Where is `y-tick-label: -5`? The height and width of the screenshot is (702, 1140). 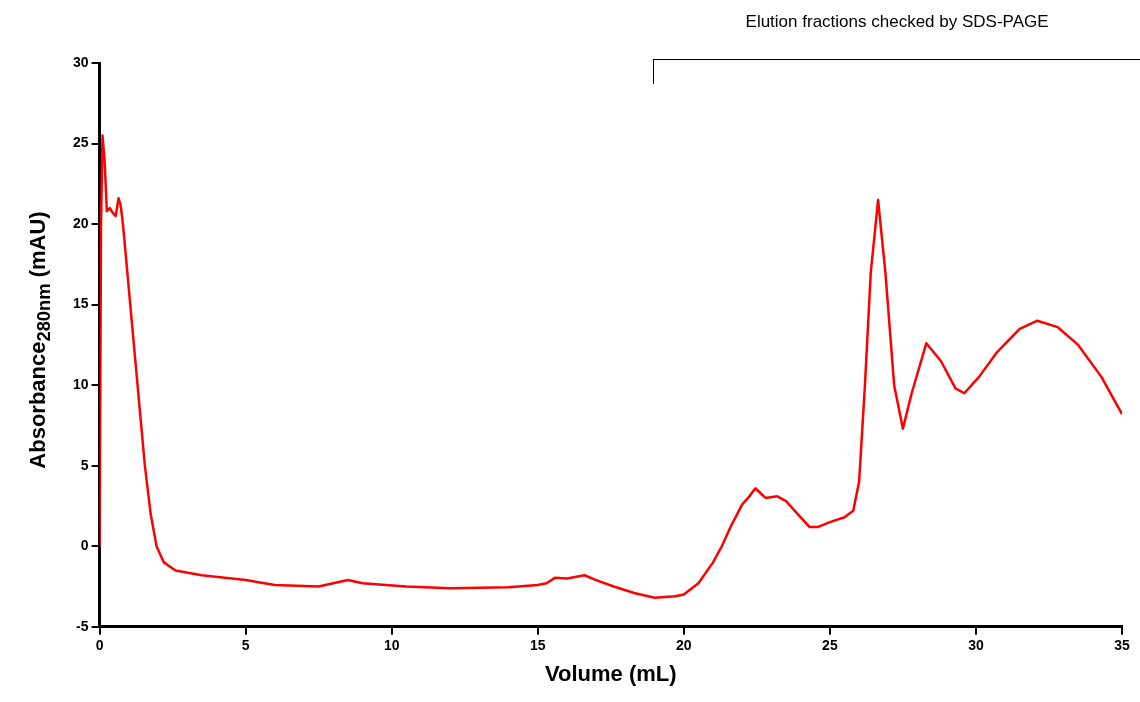 y-tick-label: -5 is located at coordinates (82, 625).